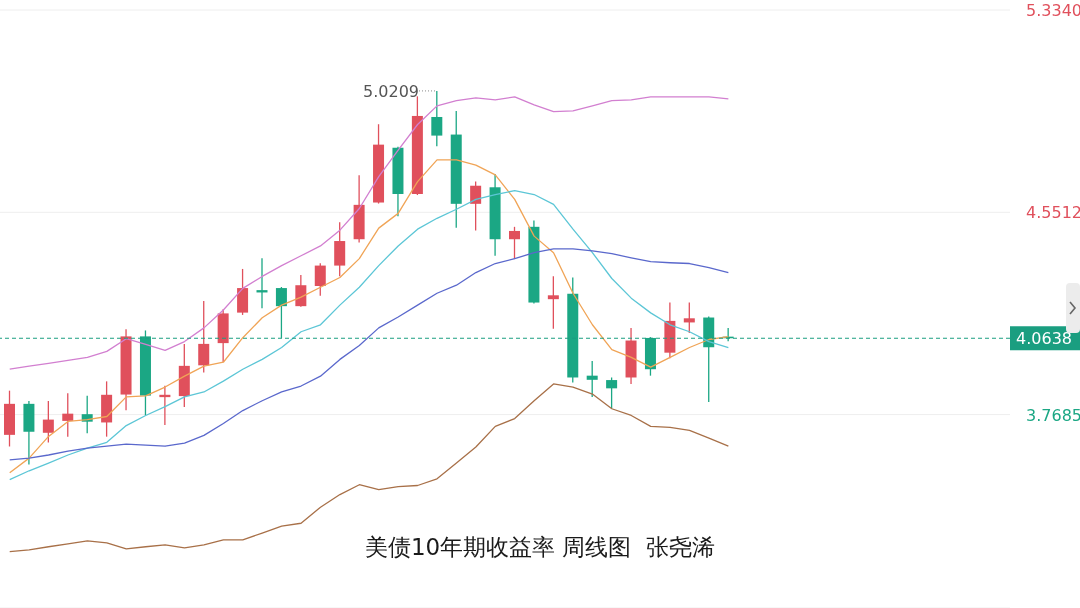  What do you see at coordinates (1053, 10) in the screenshot?
I see `y-tick-label: 5.3340` at bounding box center [1053, 10].